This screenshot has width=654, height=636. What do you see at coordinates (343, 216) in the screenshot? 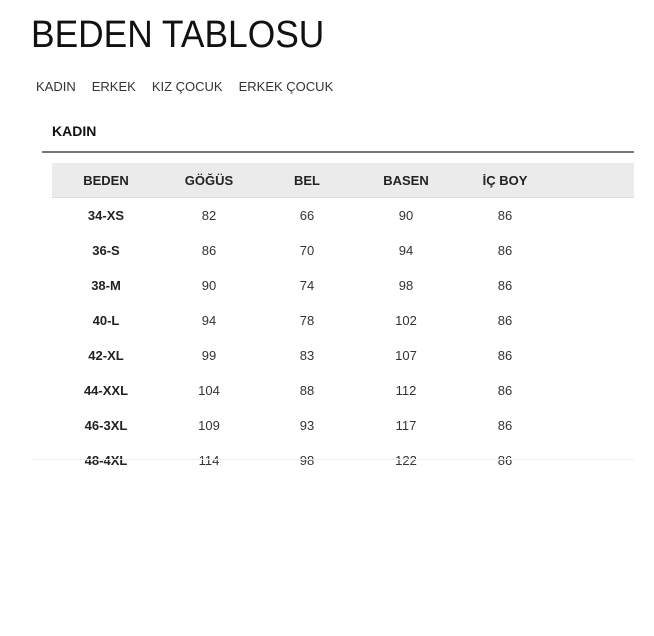
I see `table-row: 34-XS 82 66 90 86` at bounding box center [343, 216].